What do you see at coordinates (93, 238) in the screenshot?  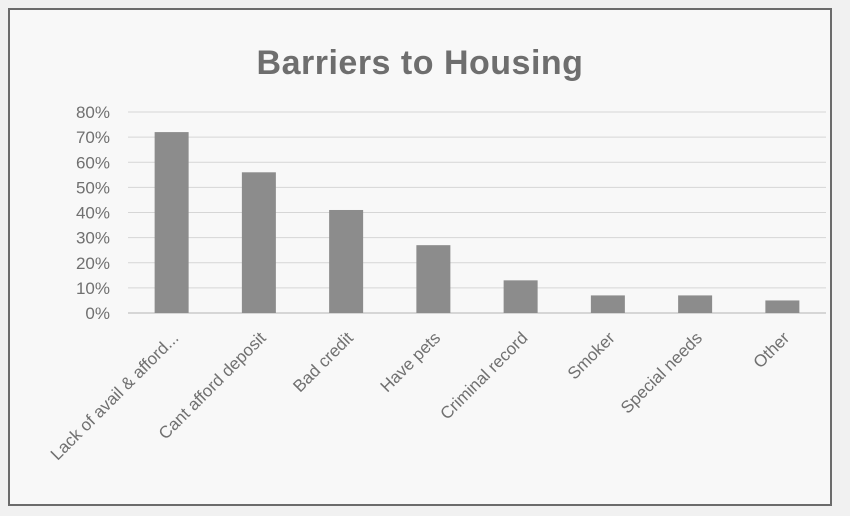 I see `y-tick-label: 30%` at bounding box center [93, 238].